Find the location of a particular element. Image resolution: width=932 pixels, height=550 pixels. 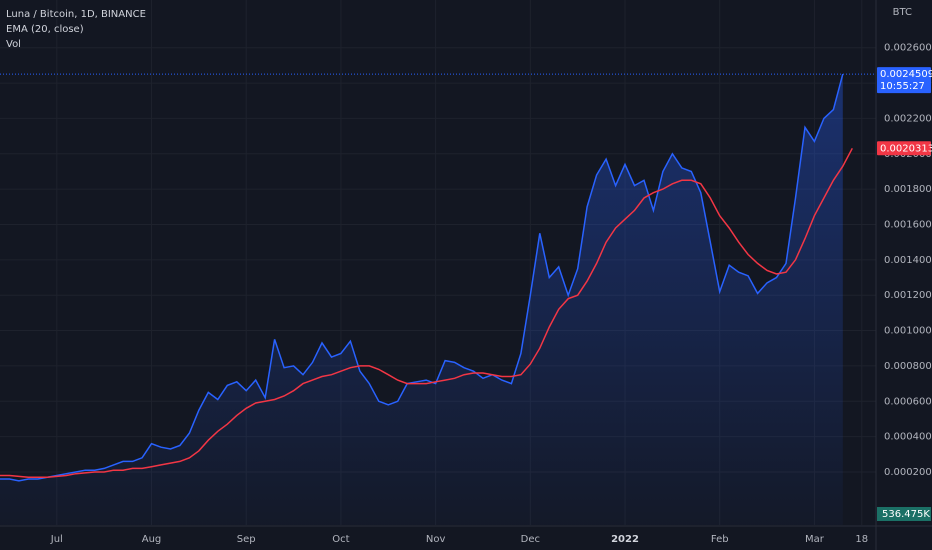

x-tick-label: 2022 is located at coordinates (625, 539).